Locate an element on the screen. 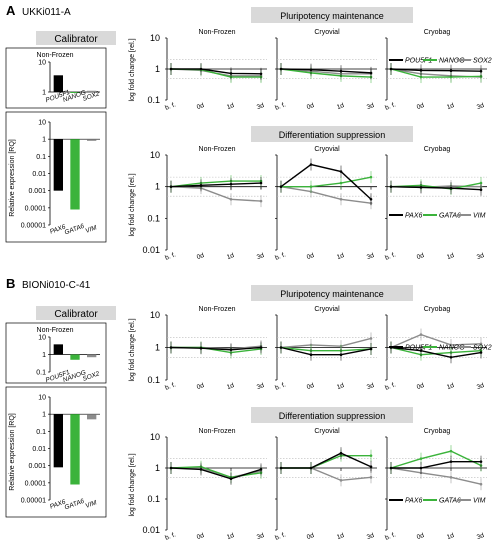  b-cal-diff-ytick-label: 0.00001 is located at coordinates (33, 501).